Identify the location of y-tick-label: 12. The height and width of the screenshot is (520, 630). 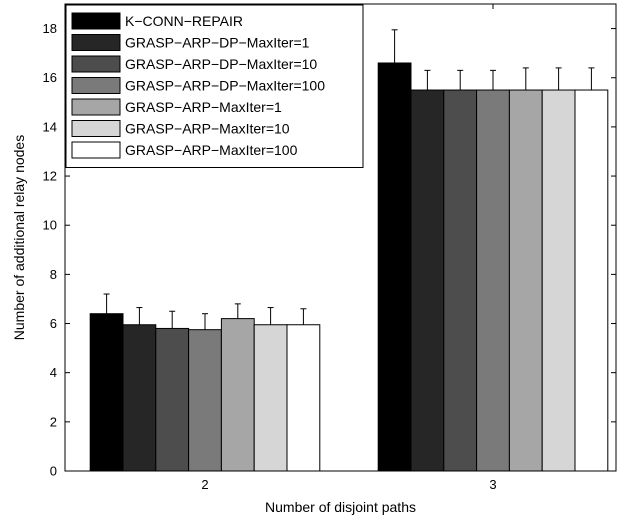
(50, 176).